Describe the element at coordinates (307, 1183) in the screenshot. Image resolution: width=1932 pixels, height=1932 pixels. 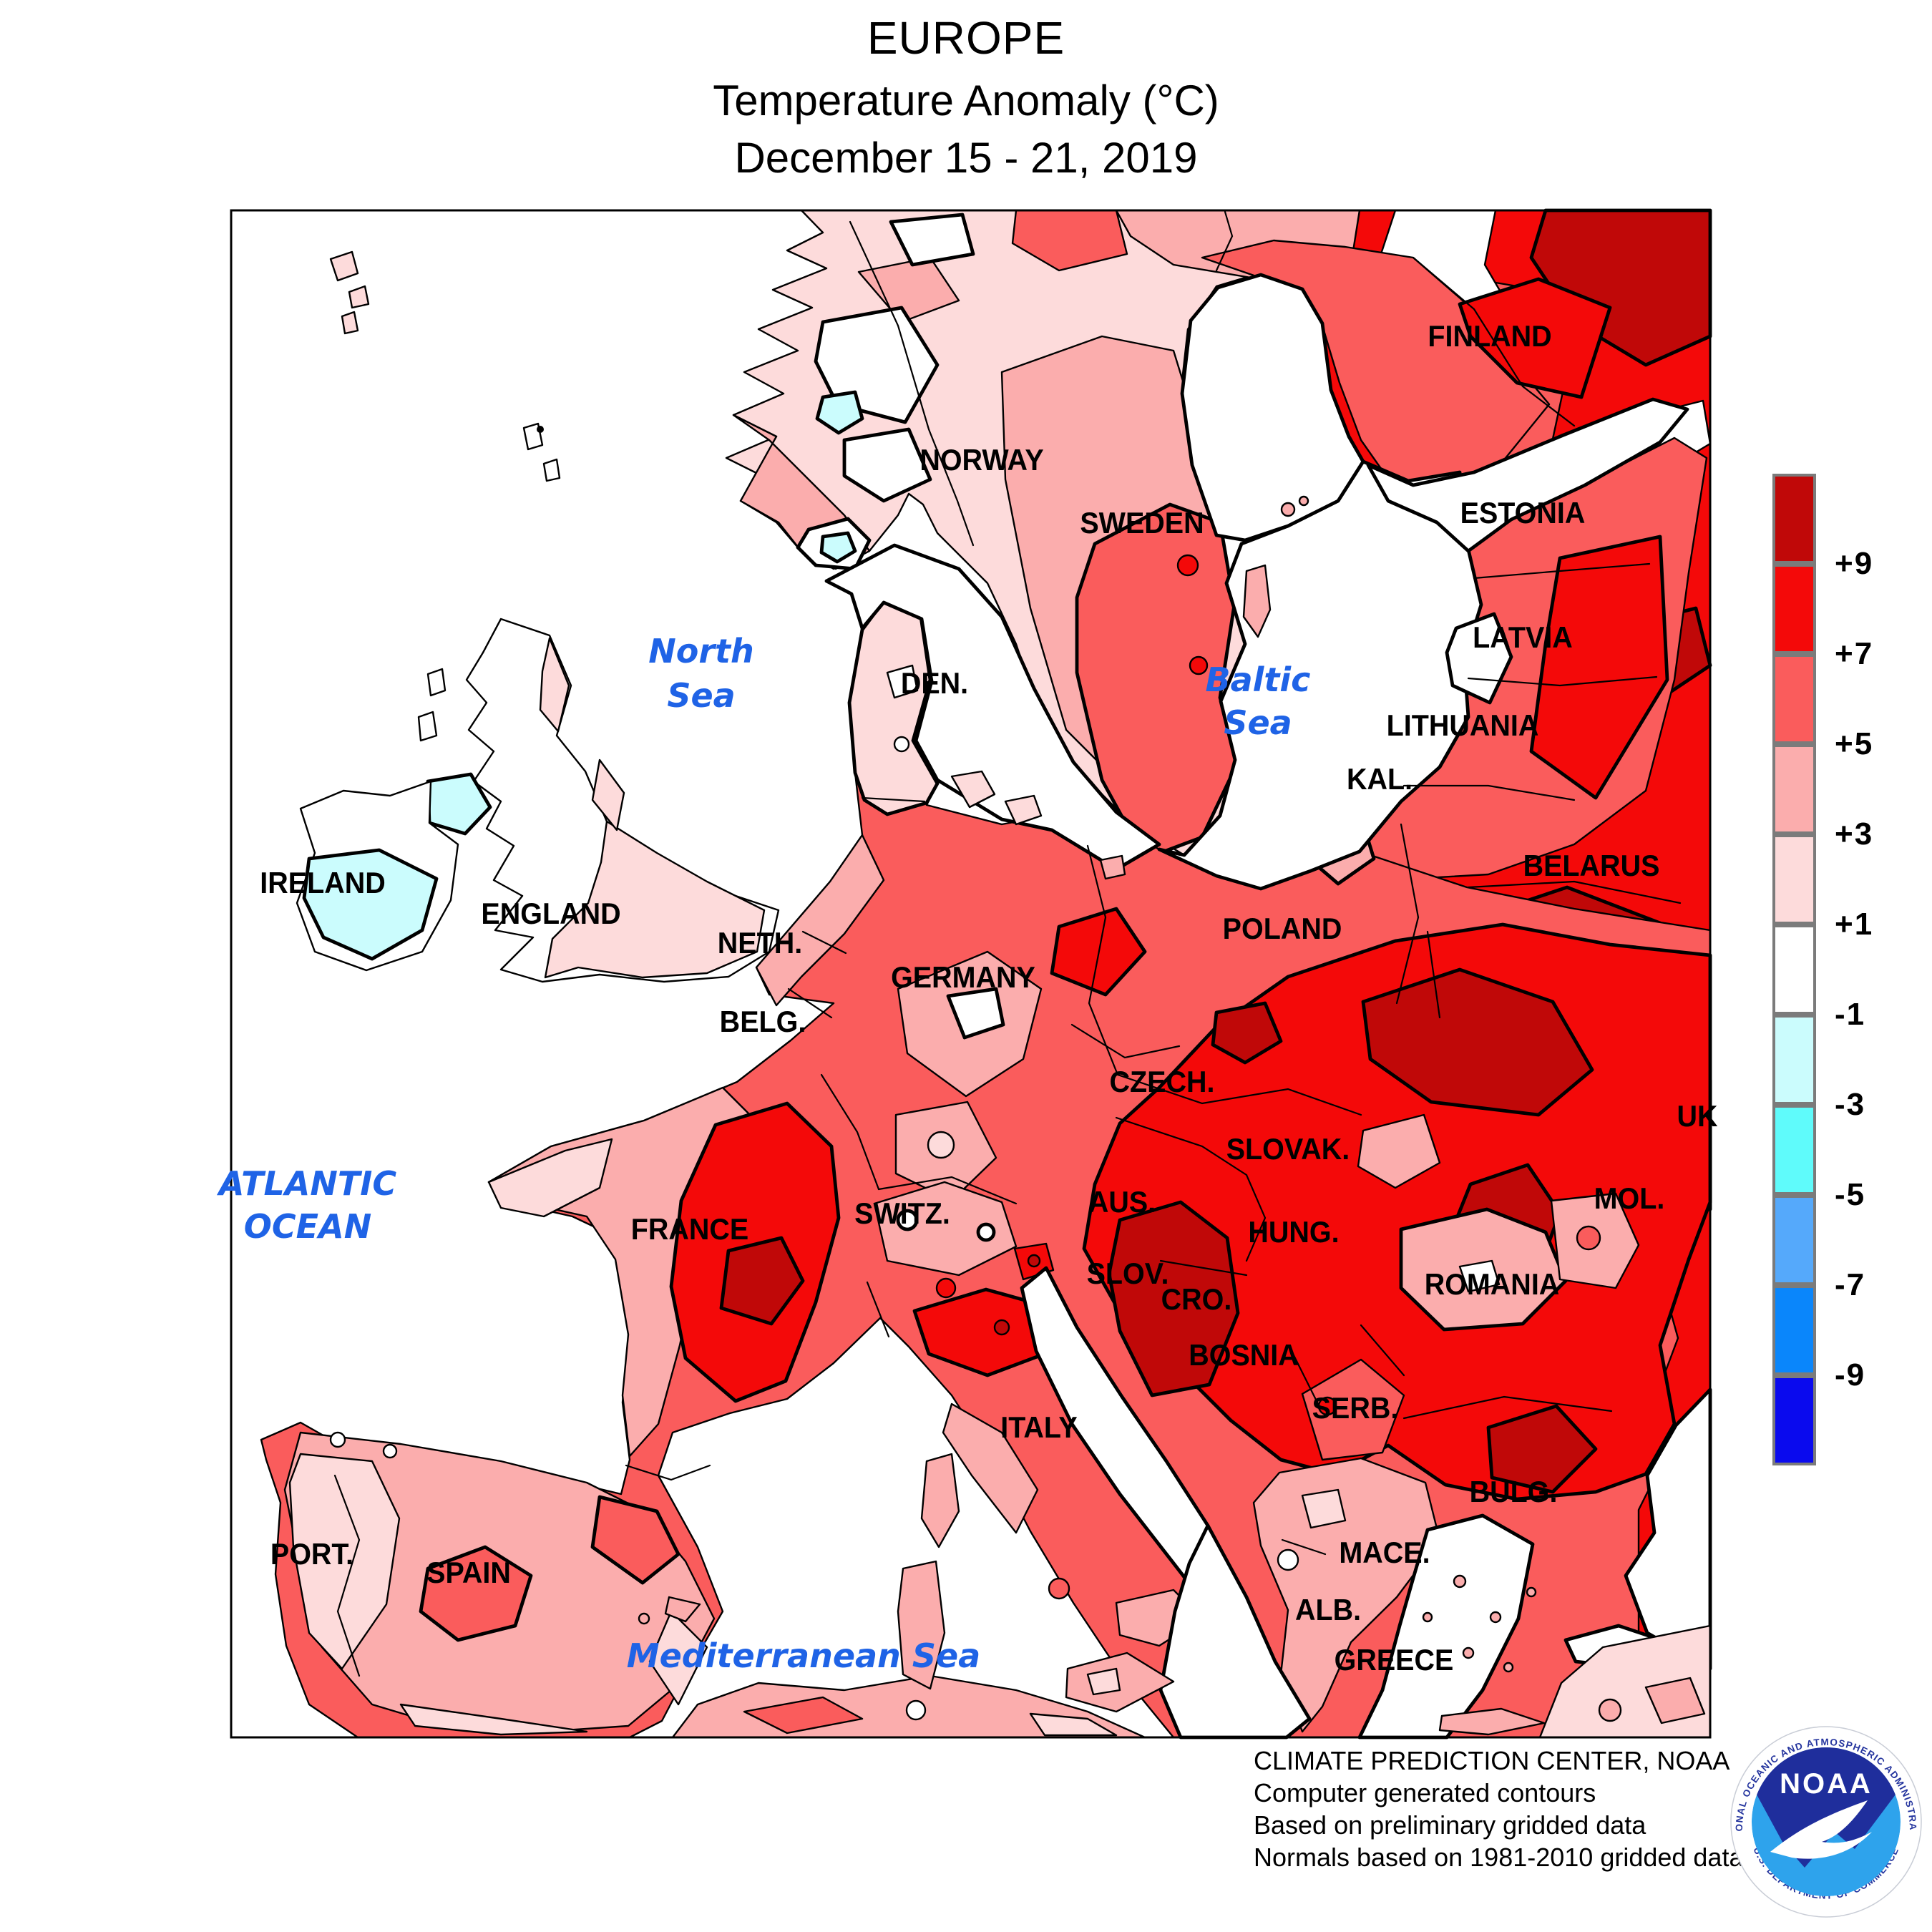
I see `label-sea-atlantic-ocean-line1: ATLANTIC` at that location.